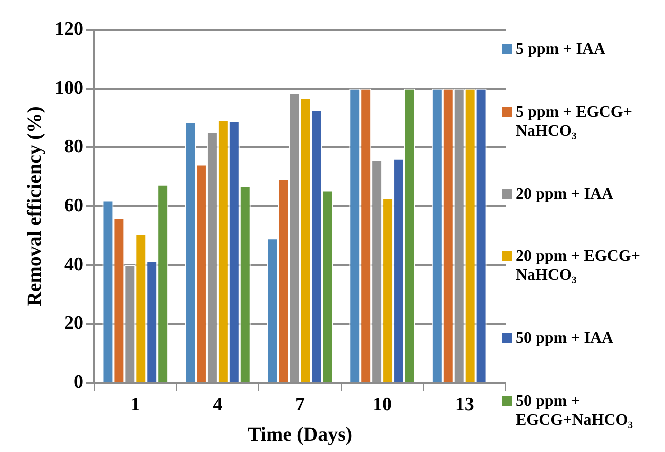 Image resolution: width=665 pixels, height=452 pixels. Describe the element at coordinates (382, 405) in the screenshot. I see `x-tick-label: 10` at that location.